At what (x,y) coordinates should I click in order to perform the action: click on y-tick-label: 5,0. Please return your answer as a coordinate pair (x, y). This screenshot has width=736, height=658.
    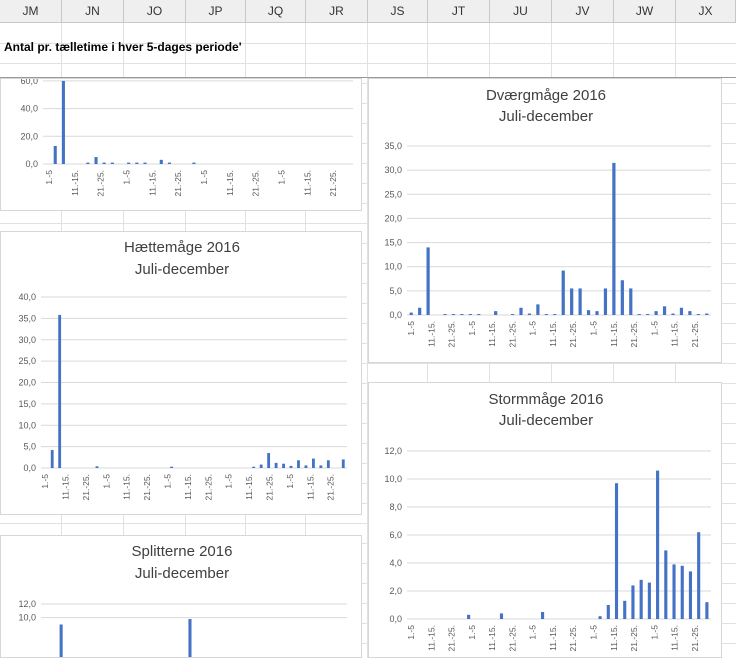
    Looking at the image, I should click on (29, 447).